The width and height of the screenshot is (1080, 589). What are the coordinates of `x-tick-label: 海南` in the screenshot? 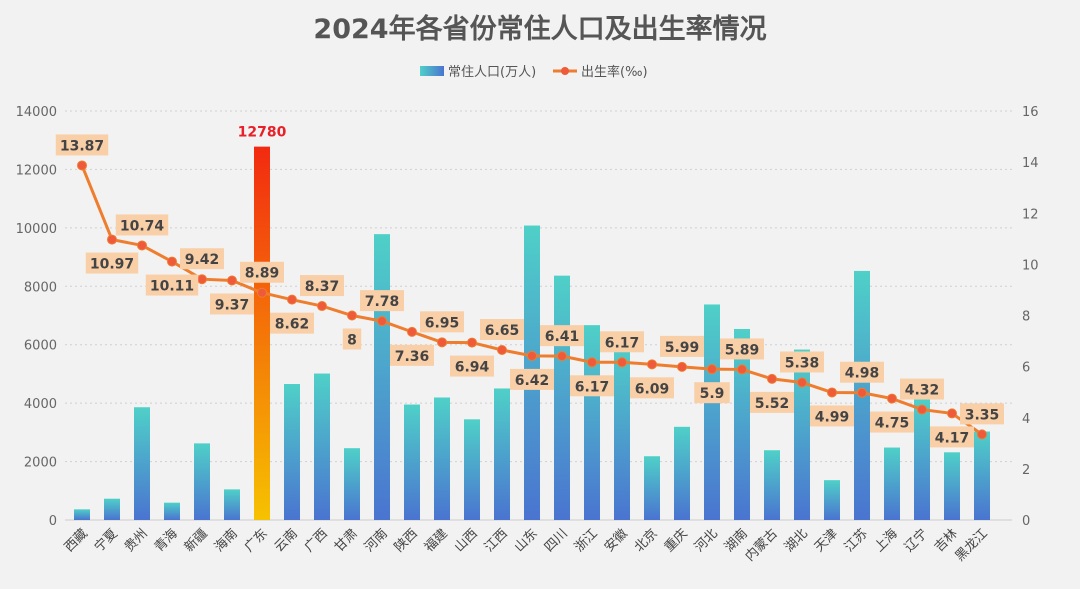 It's located at (226, 541).